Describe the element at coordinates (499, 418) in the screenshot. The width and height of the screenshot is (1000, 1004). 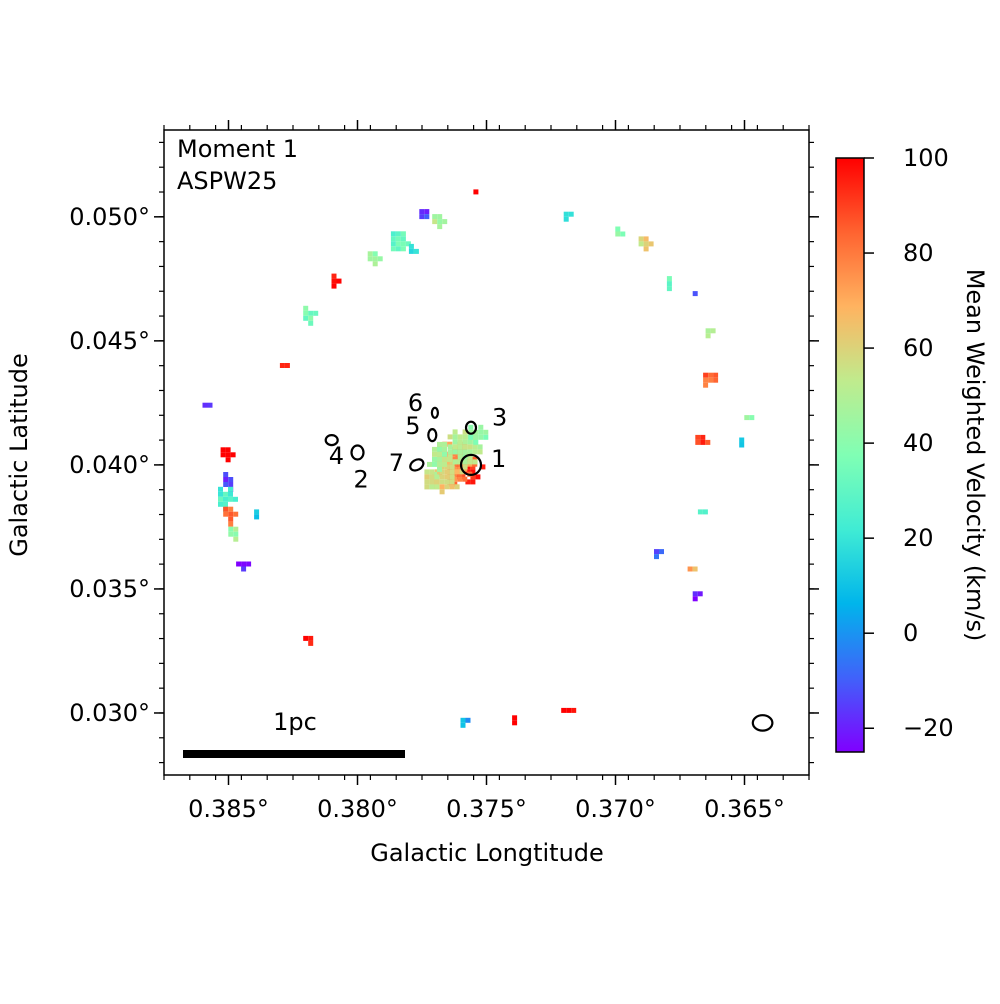
I see `source-label-3: 3` at that location.